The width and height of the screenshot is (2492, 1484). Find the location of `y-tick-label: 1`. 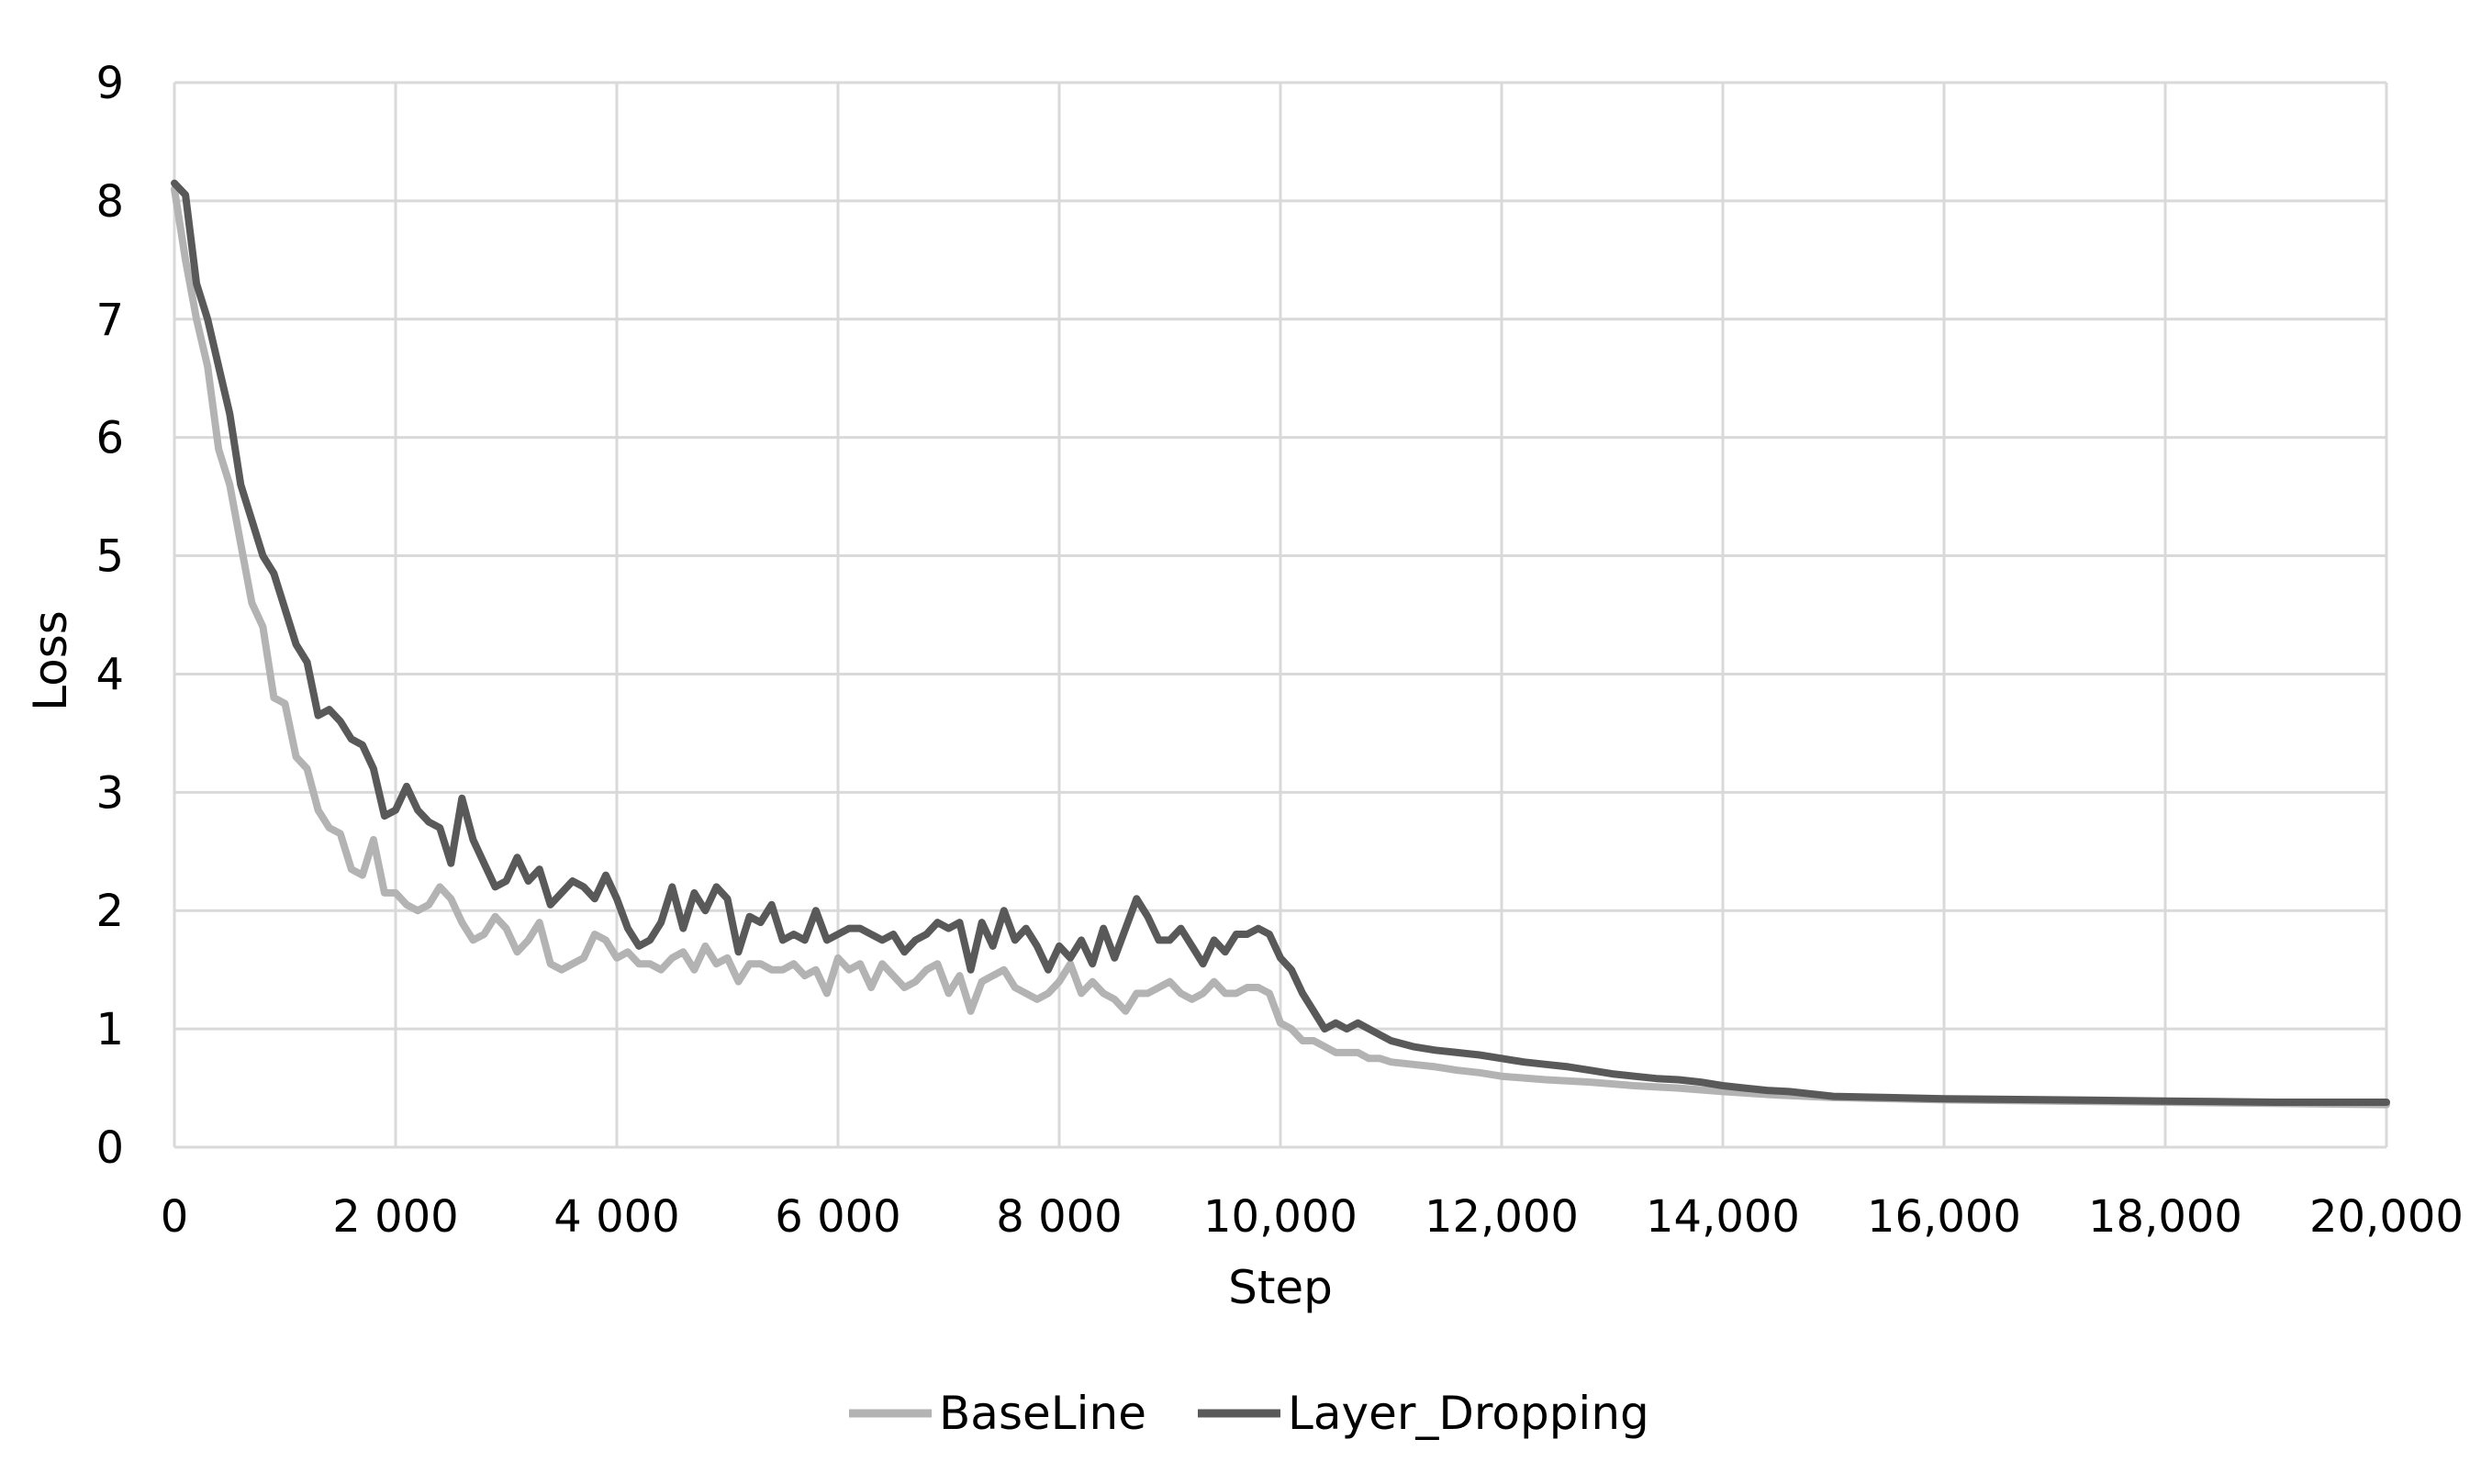

y-tick-label: 1 is located at coordinates (109, 1029).